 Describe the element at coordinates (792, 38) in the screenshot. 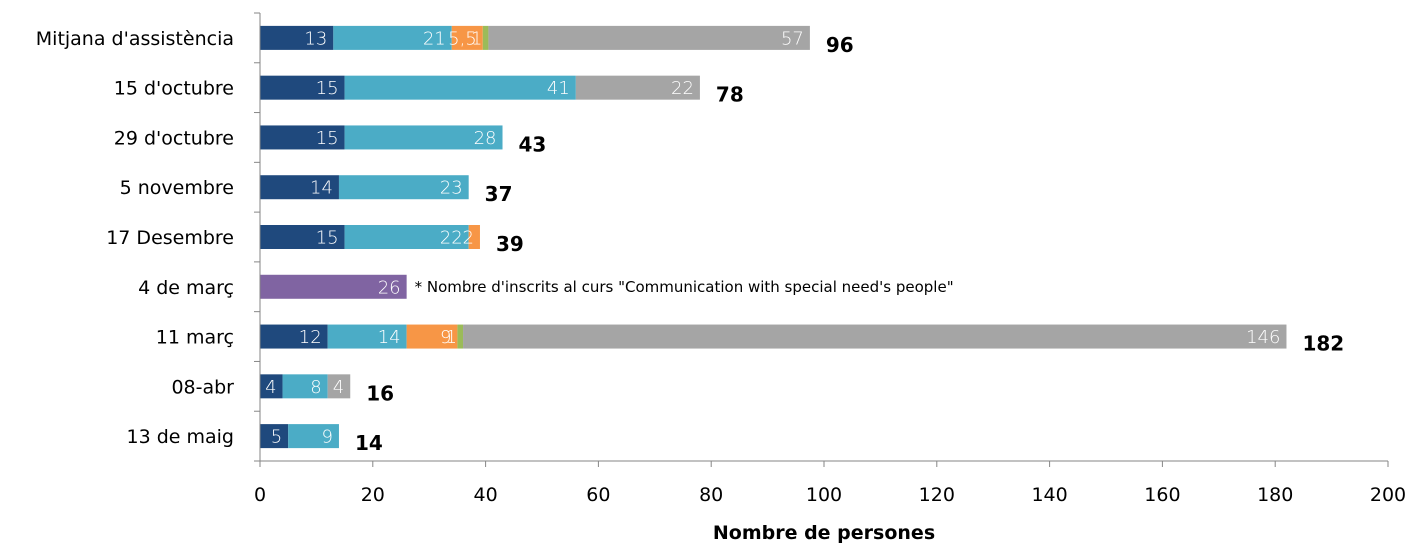

I see `segment-value-label: 57` at that location.